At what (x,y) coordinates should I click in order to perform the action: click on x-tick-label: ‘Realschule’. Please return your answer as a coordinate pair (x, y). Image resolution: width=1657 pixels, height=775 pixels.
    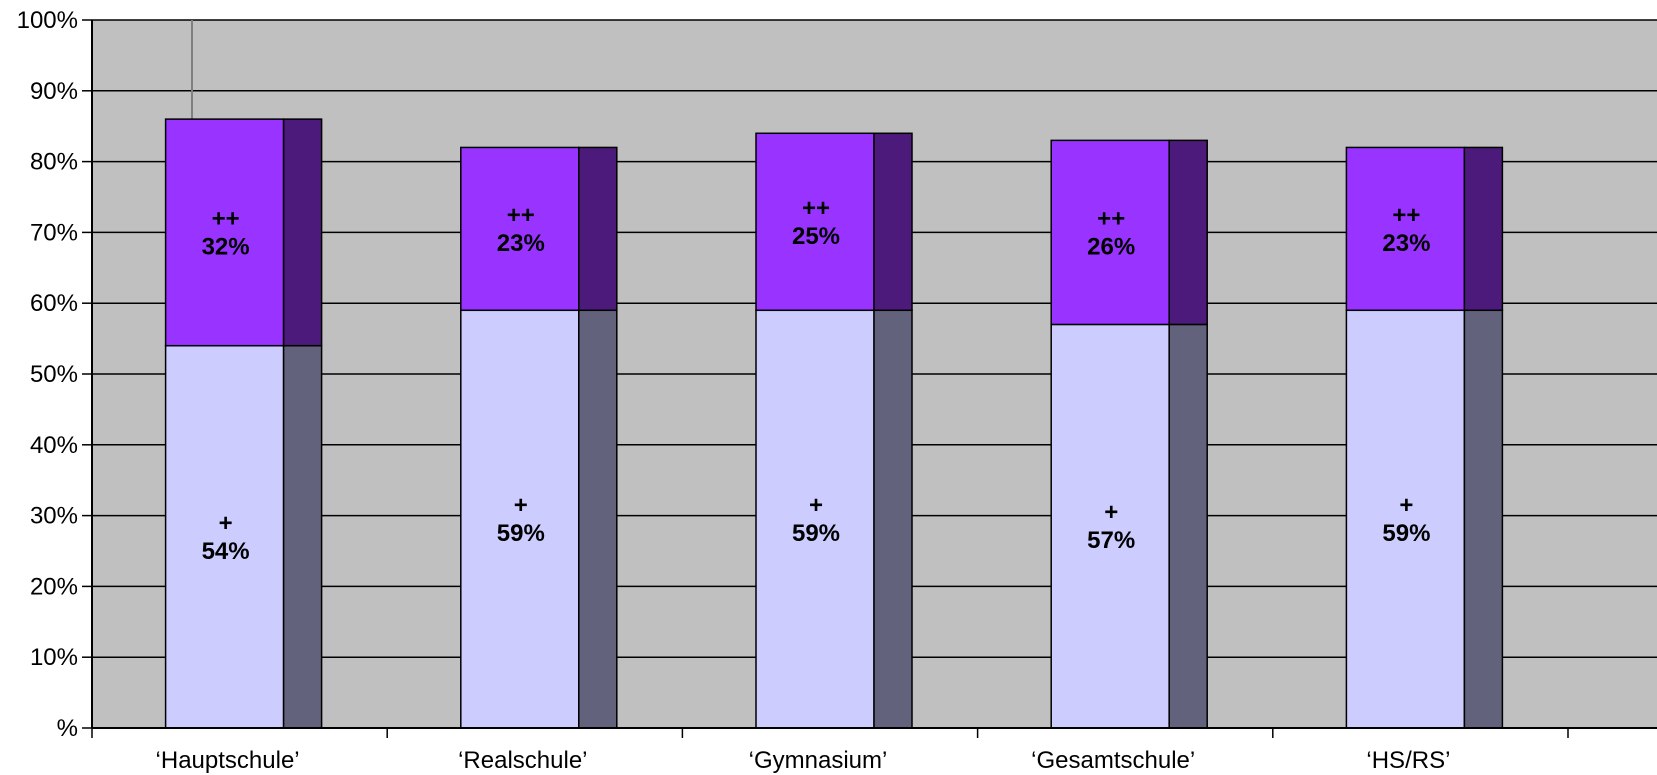
    Looking at the image, I should click on (522, 760).